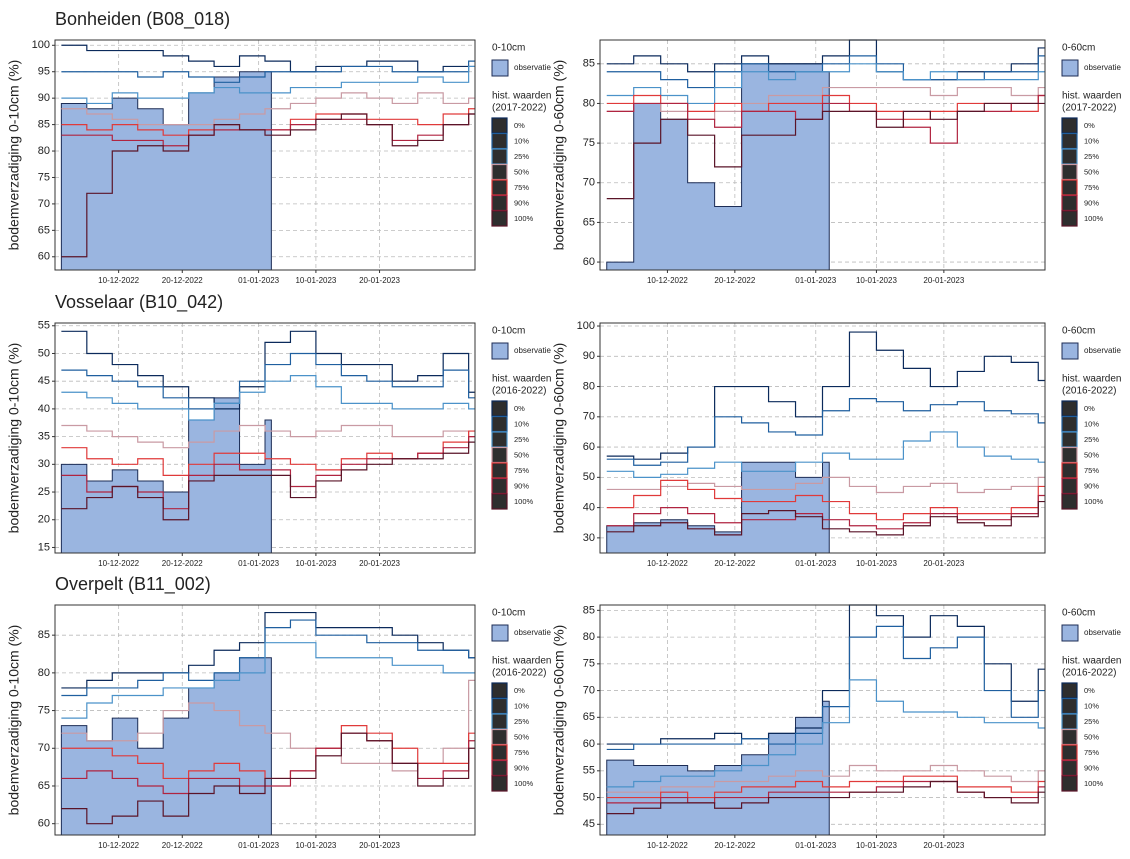 The image size is (1130, 859). What do you see at coordinates (519, 673) in the screenshot?
I see `legend-subtitle: (2016-2022)` at bounding box center [519, 673].